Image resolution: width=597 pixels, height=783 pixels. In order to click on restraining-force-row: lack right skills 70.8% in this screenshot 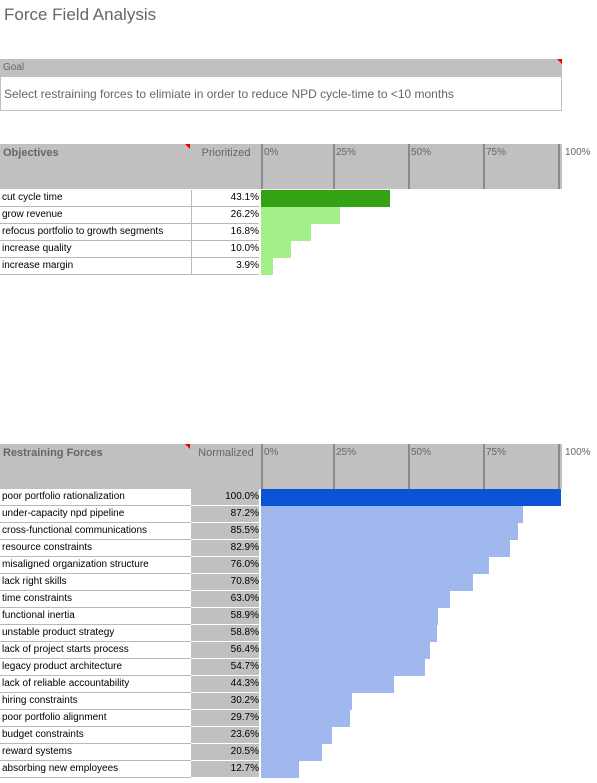, I will do `click(281, 582)`.